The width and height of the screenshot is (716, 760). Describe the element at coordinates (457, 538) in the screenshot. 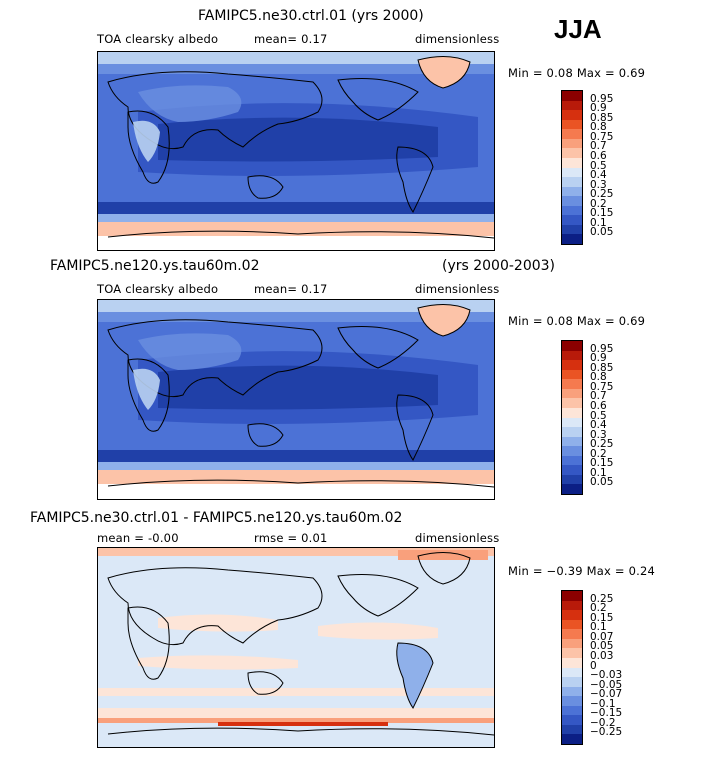

I see `panel3-units: dimensionless` at that location.